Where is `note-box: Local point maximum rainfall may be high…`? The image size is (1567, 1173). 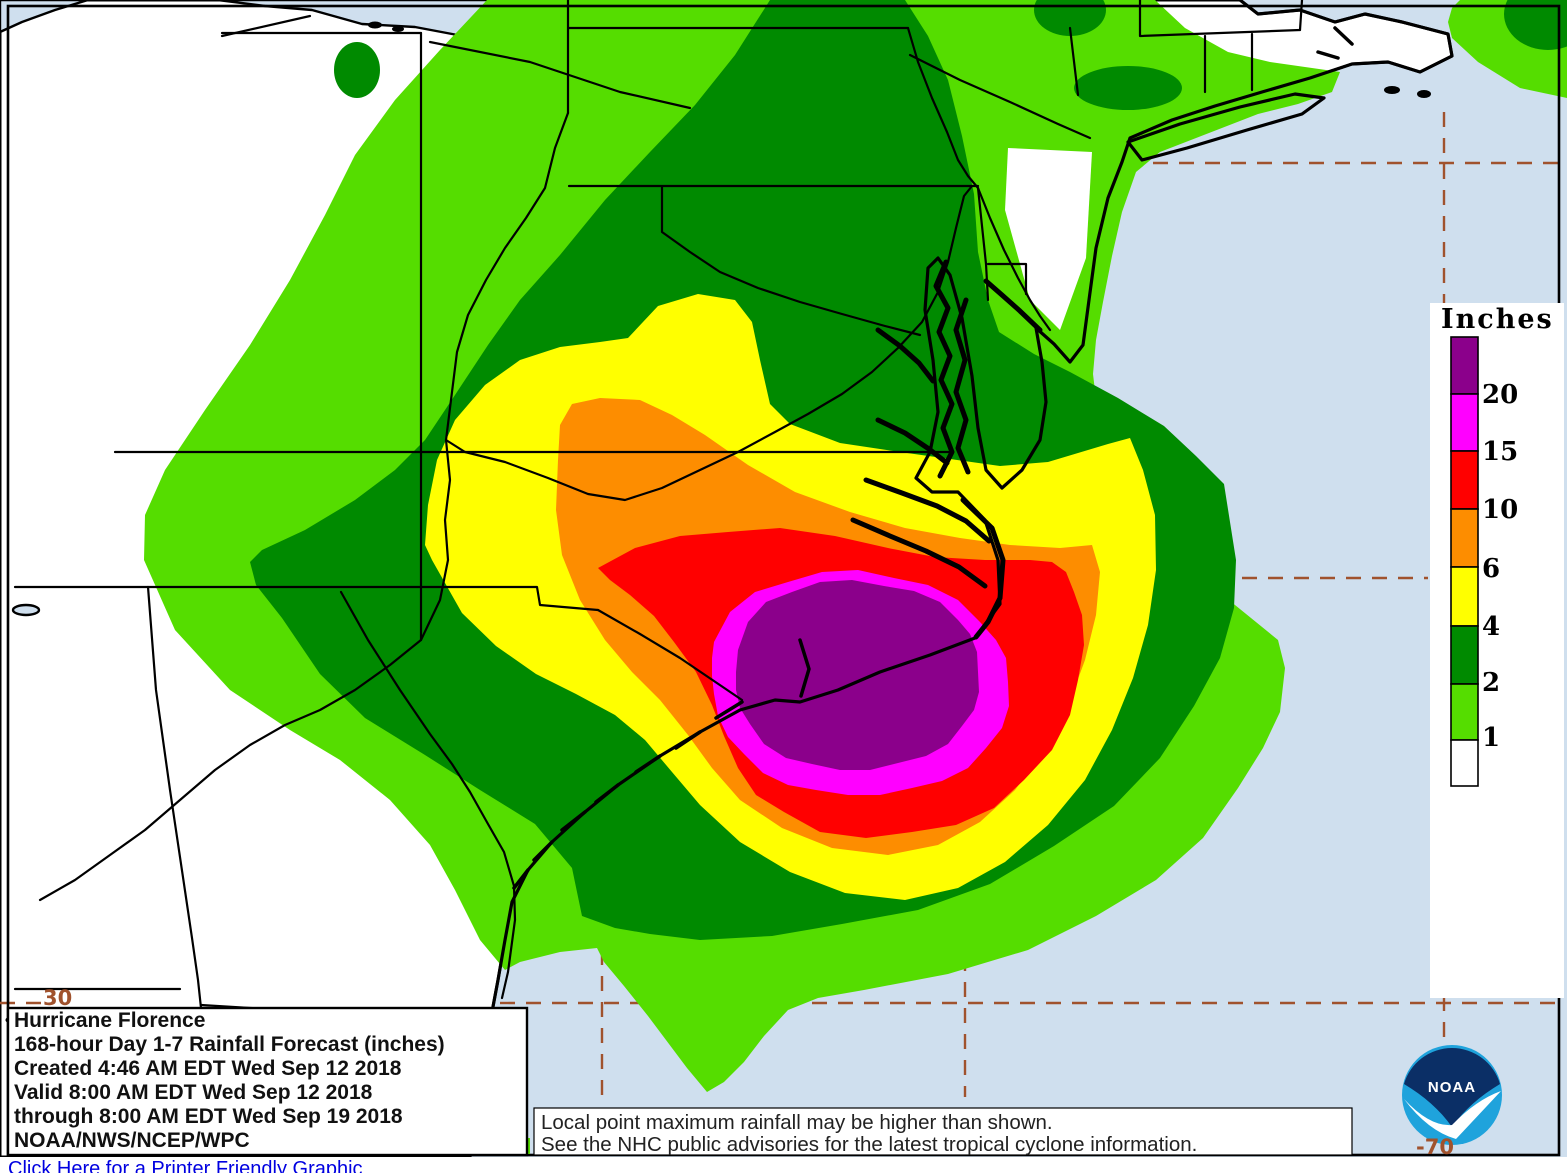
note-box: Local point maximum rainfall may be high… is located at coordinates (943, 1131).